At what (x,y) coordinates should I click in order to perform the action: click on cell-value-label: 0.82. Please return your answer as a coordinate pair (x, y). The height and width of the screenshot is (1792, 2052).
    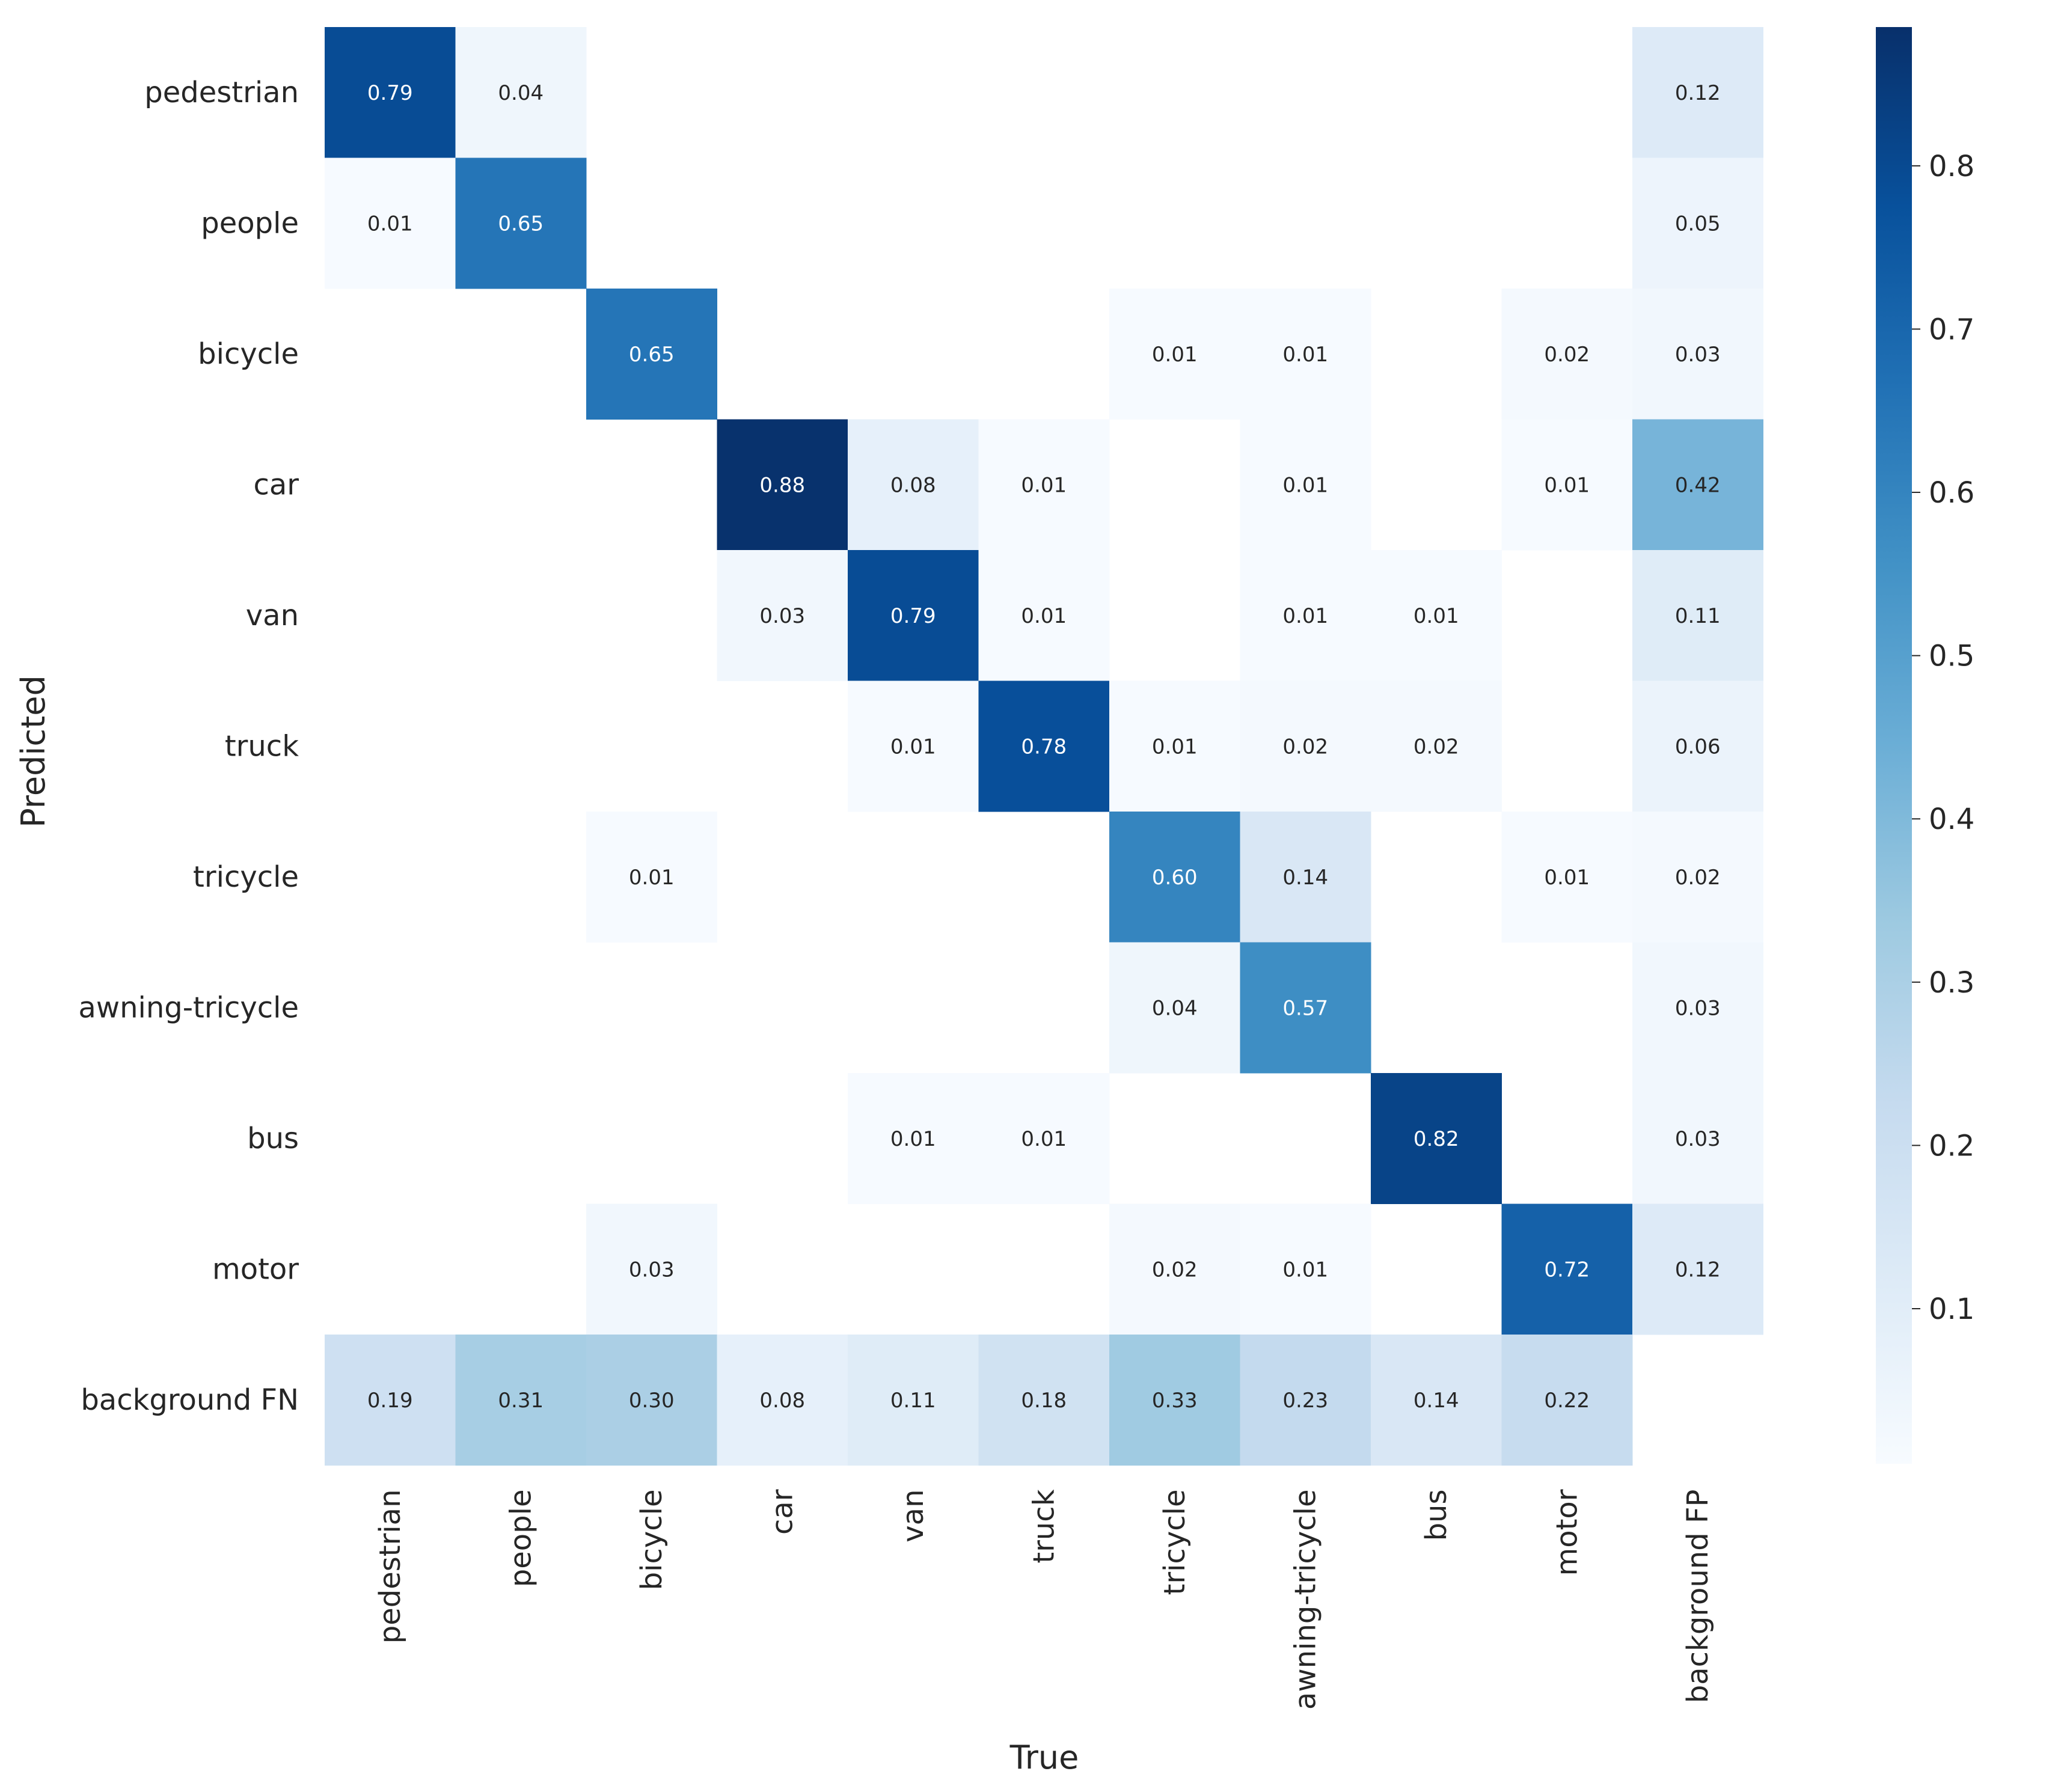
    Looking at the image, I should click on (1436, 1139).